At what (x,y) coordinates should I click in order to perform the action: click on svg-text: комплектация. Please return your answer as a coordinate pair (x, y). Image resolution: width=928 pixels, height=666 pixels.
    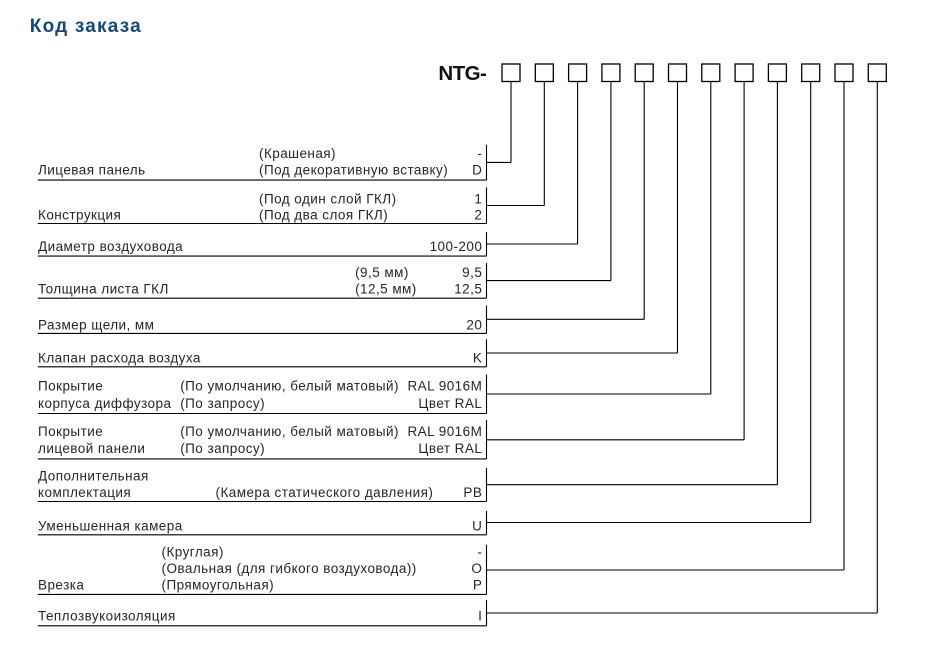
    Looking at the image, I should click on (84, 492).